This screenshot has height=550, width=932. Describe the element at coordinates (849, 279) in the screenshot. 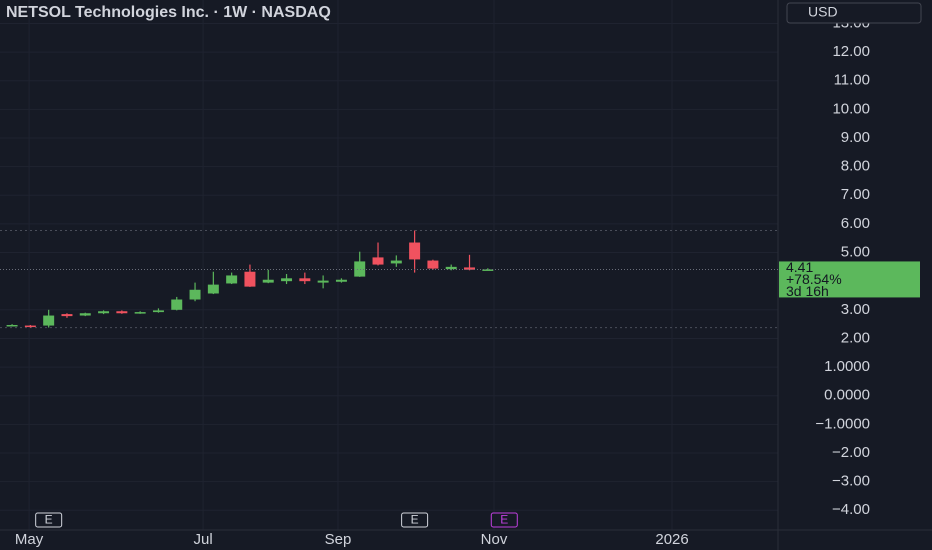

I see `price-tag` at that location.